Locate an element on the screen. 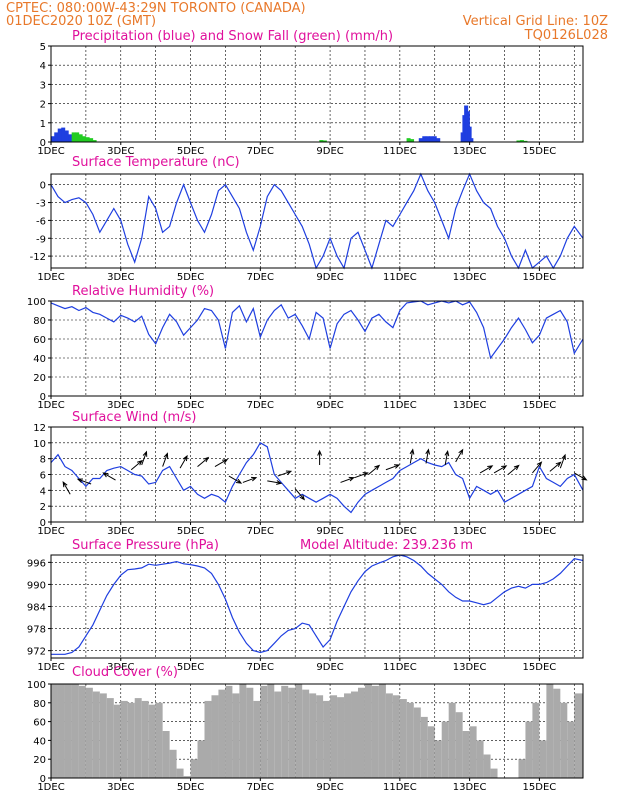 The image size is (618, 800). humidity-title: Relative Humidity (%) is located at coordinates (143, 291).